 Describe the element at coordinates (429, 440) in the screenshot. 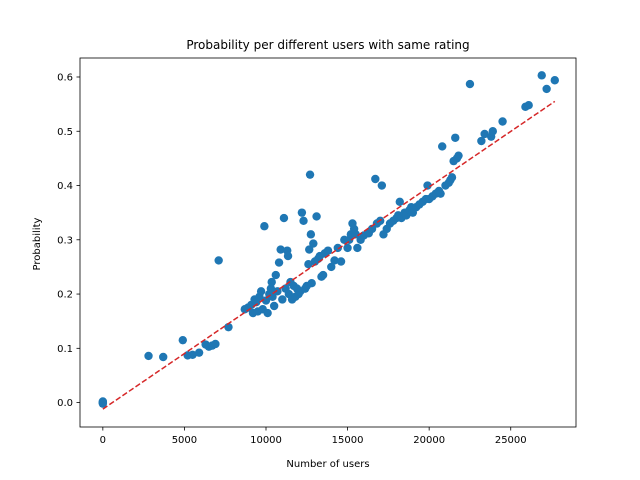

I see `x-tick-label: 20000` at that location.